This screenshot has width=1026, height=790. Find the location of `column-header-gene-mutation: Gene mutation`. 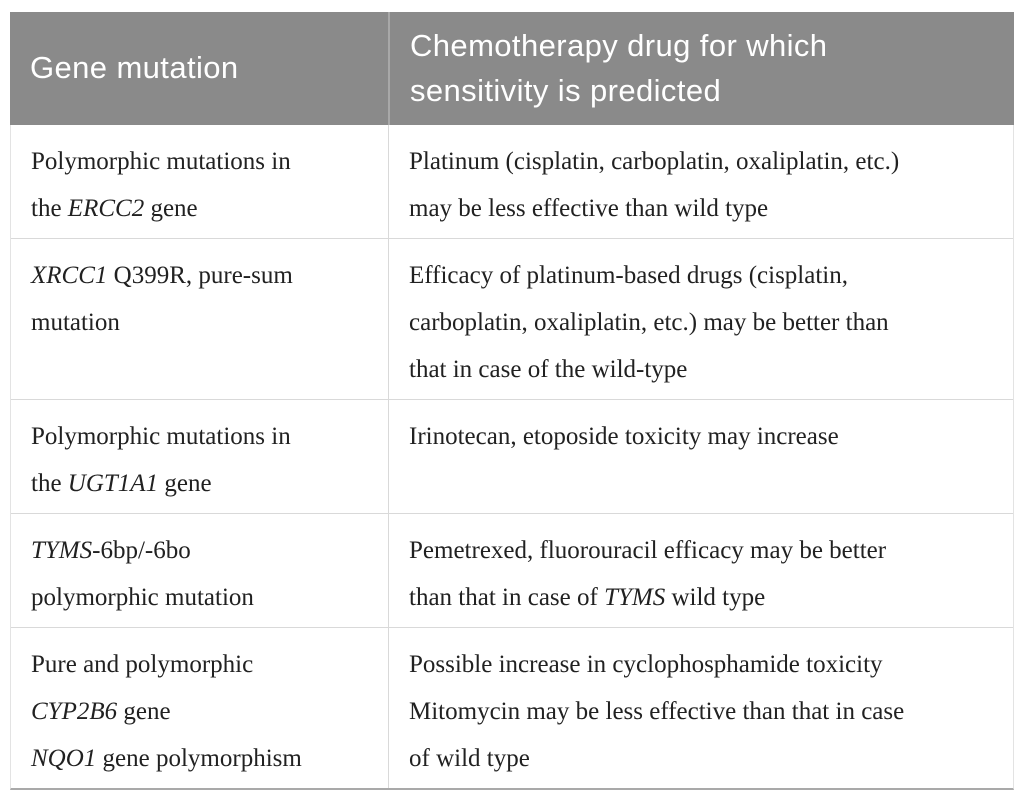

column-header-gene-mutation: Gene mutation is located at coordinates (134, 68).